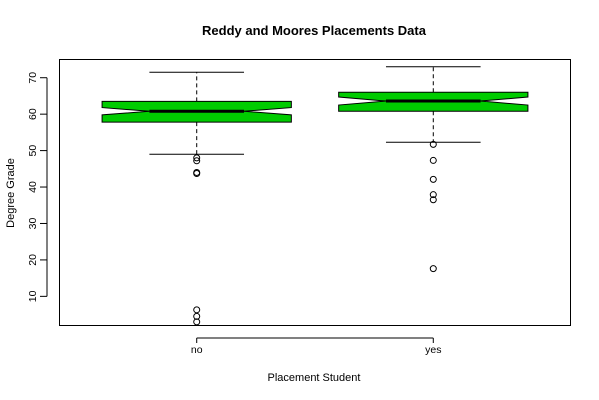 This screenshot has width=599, height=400. What do you see at coordinates (33, 187) in the screenshot?
I see `y-tick-label: 40` at bounding box center [33, 187].